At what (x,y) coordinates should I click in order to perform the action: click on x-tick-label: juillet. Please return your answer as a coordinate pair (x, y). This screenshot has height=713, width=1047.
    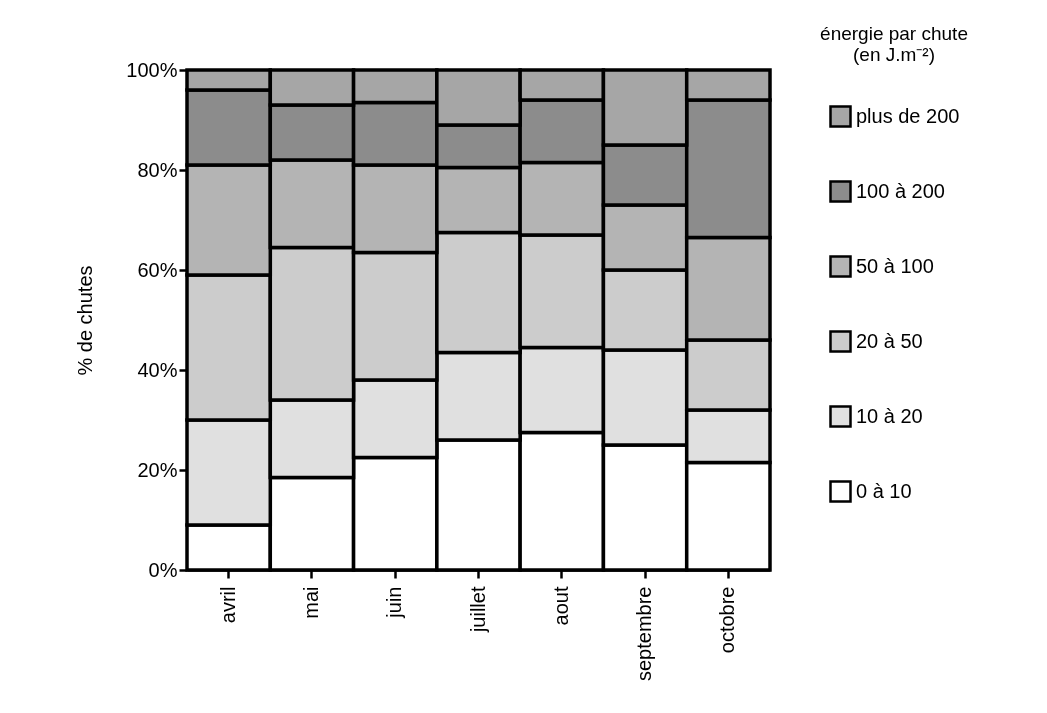
    Looking at the image, I should click on (477, 610).